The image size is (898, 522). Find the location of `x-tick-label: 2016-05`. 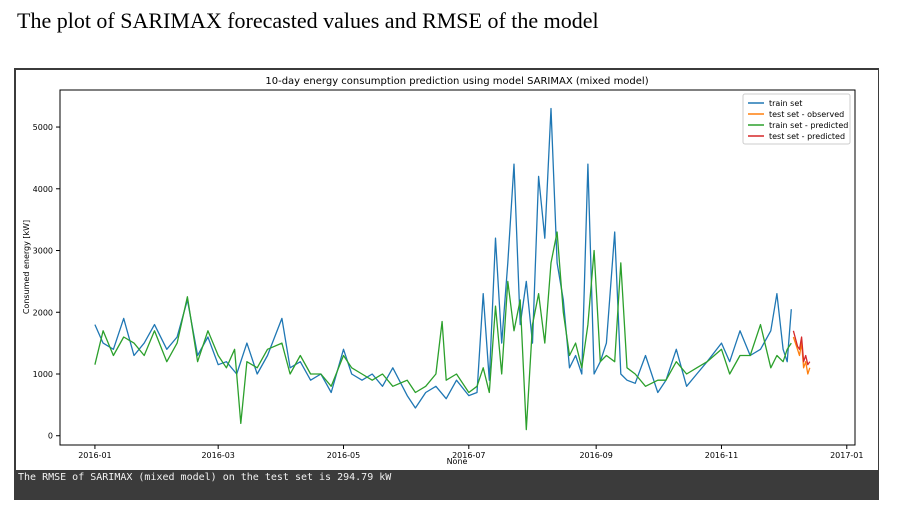

x-tick-label: 2016-05 is located at coordinates (343, 455).